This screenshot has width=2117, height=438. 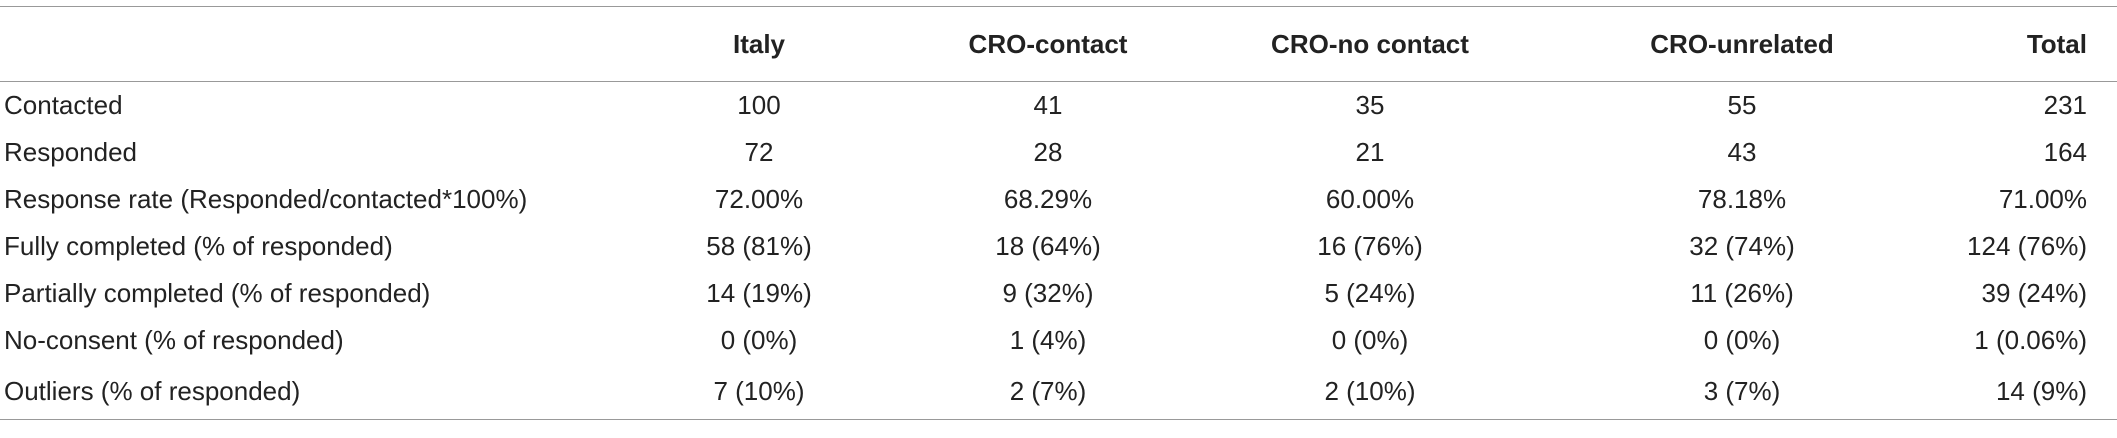 What do you see at coordinates (1742, 198) in the screenshot?
I see `table-cell: 78.18%` at bounding box center [1742, 198].